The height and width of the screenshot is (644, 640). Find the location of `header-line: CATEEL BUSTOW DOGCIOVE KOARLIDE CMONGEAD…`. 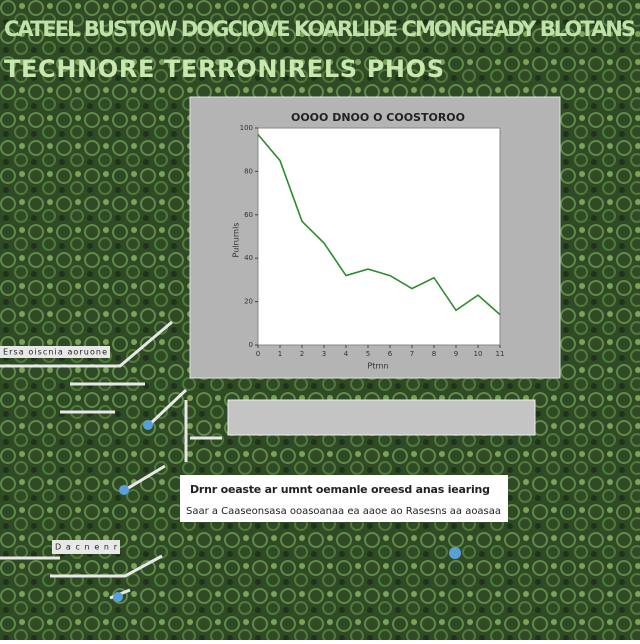

header-line: CATEEL BUSTOW DOGCIOVE KOARLIDE CMONGEAD… is located at coordinates (320, 29).